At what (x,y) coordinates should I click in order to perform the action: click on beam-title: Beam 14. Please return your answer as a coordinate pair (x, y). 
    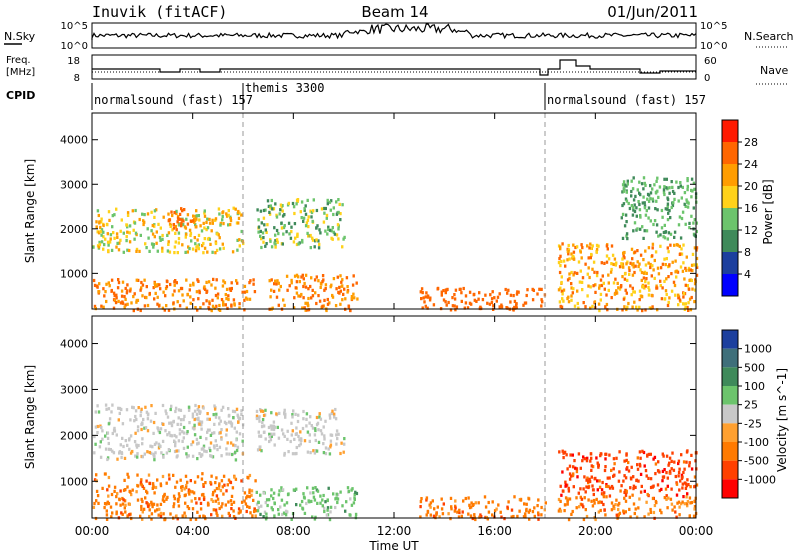
    Looking at the image, I should click on (394, 12).